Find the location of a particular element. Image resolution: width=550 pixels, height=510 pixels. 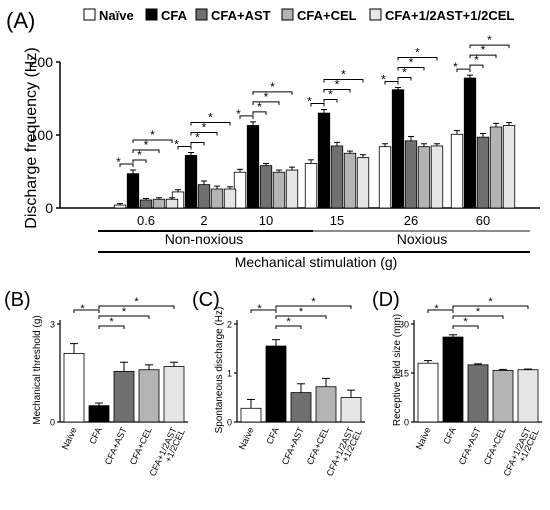

range-label-noxious: Noxious is located at coordinates (422, 239).